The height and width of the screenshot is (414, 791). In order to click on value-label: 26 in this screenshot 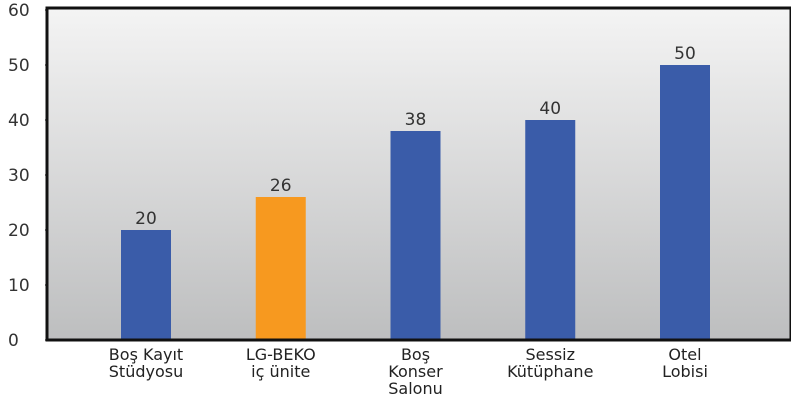, I will do `click(281, 186)`.